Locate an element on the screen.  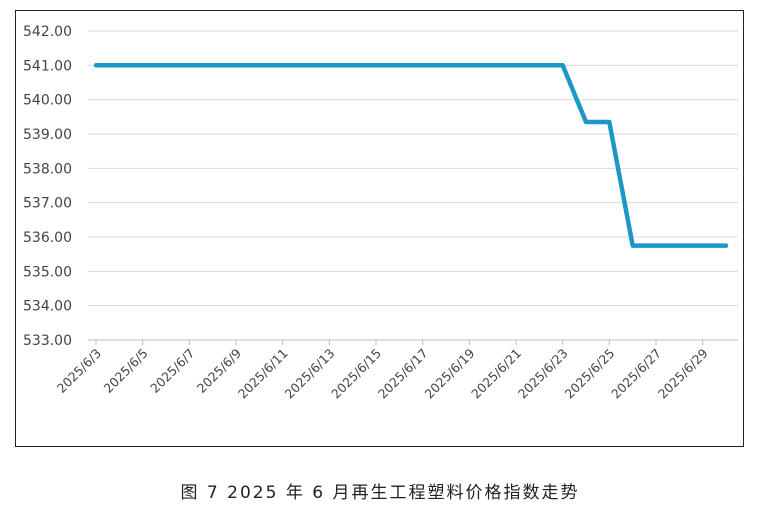
y-tick-label: 537.00 is located at coordinates (47, 204).